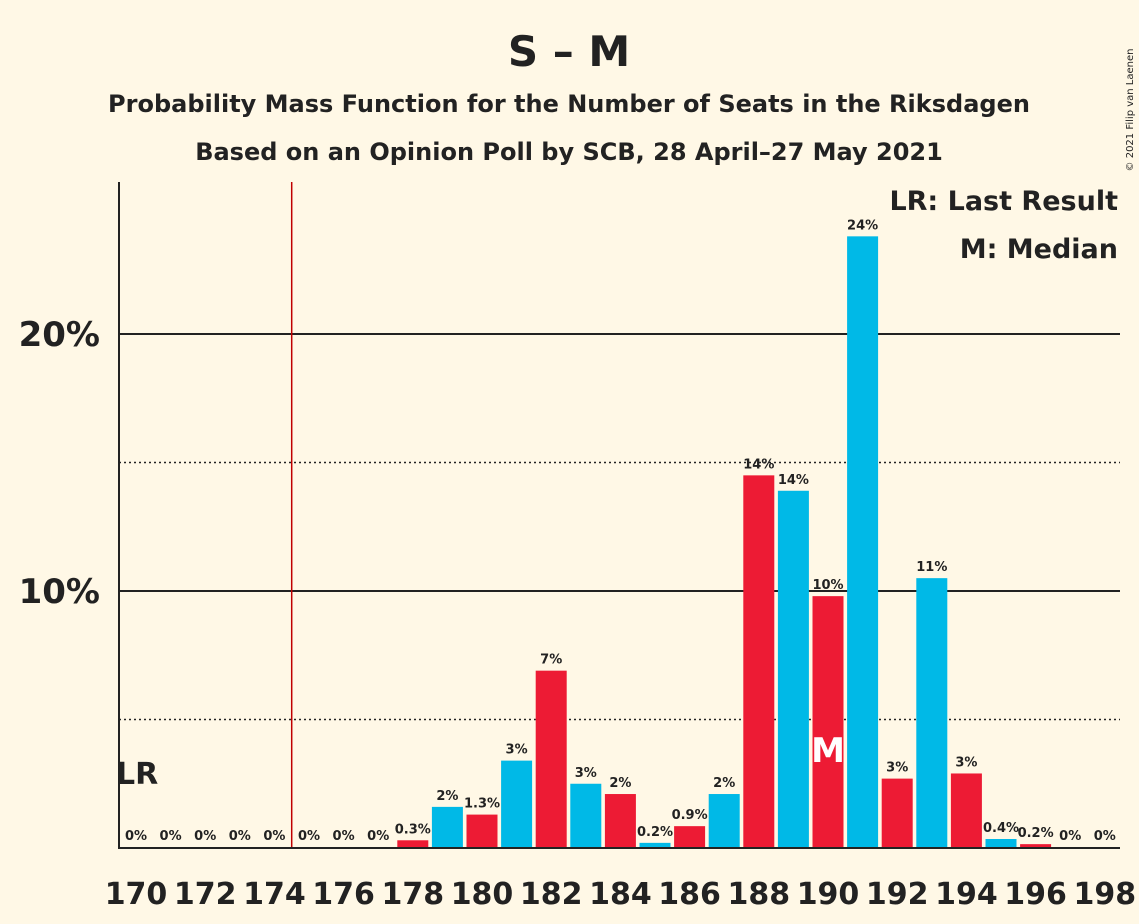 This screenshot has height=924, width=1139. I want to click on x-tick-172: 172, so click(205, 894).